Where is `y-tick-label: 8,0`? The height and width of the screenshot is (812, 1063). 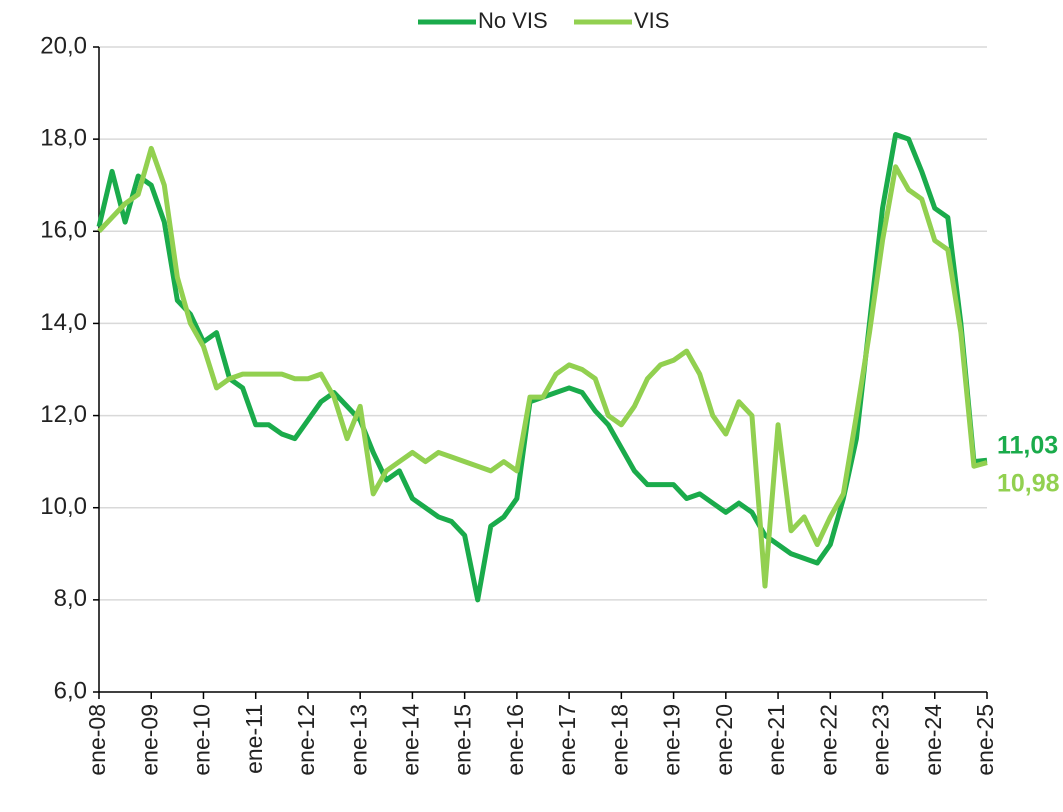
y-tick-label: 8,0 is located at coordinates (70, 598).